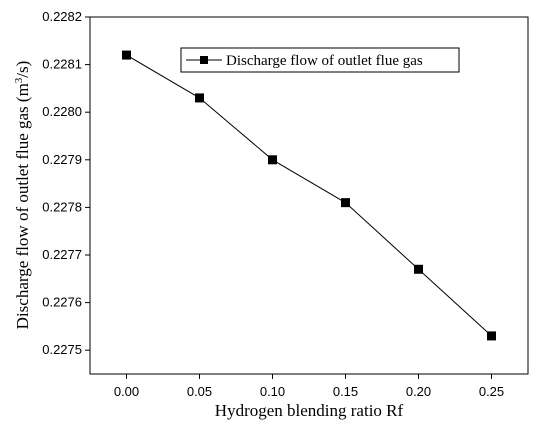 Image resolution: width=550 pixels, height=438 pixels. What do you see at coordinates (324, 61) in the screenshot?
I see `legend-label: Discharge flow of outlet flue gas` at bounding box center [324, 61].